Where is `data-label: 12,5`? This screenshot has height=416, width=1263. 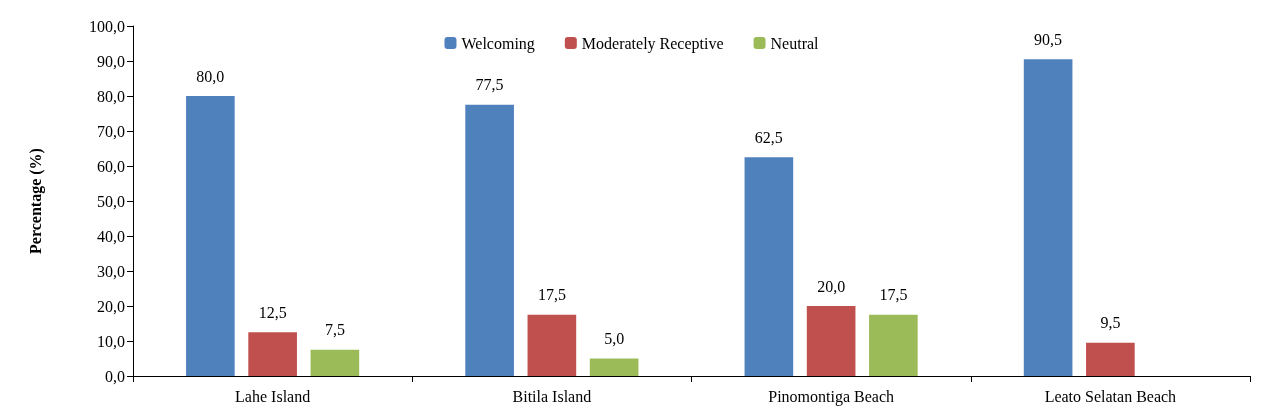
data-label: 12,5 is located at coordinates (272, 312).